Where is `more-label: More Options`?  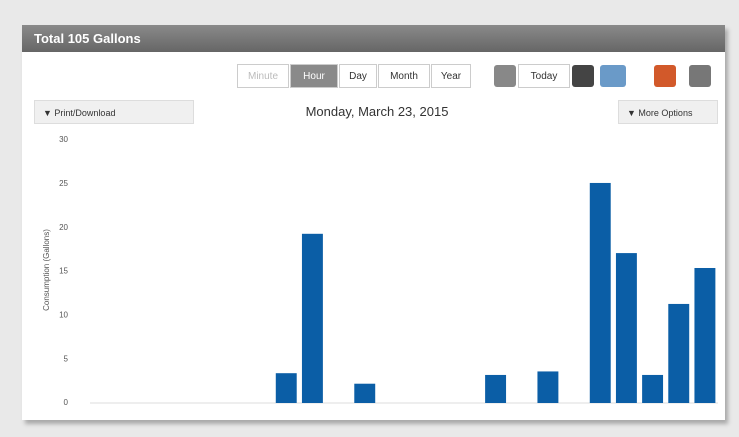 more-label: More Options is located at coordinates (665, 113).